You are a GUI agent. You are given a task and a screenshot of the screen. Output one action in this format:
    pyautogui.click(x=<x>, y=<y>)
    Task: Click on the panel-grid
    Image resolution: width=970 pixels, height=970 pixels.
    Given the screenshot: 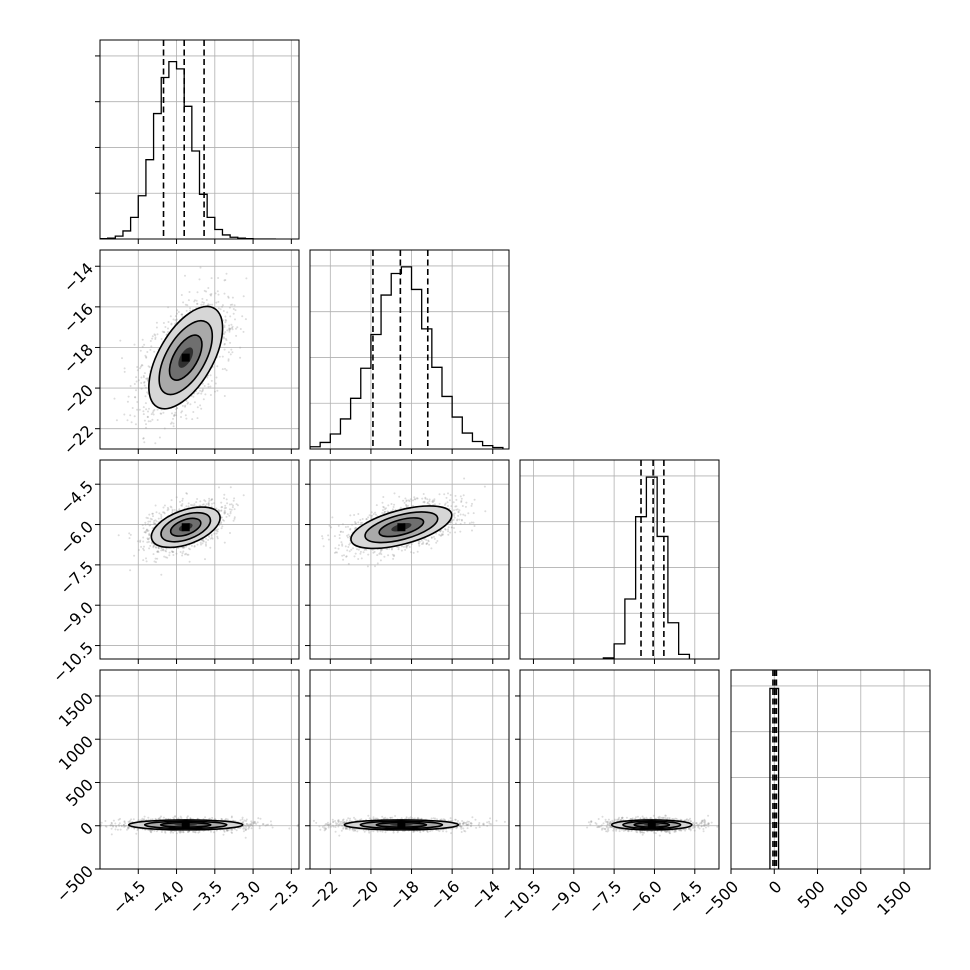 What is the action you would take?
    pyautogui.click(x=199, y=770)
    